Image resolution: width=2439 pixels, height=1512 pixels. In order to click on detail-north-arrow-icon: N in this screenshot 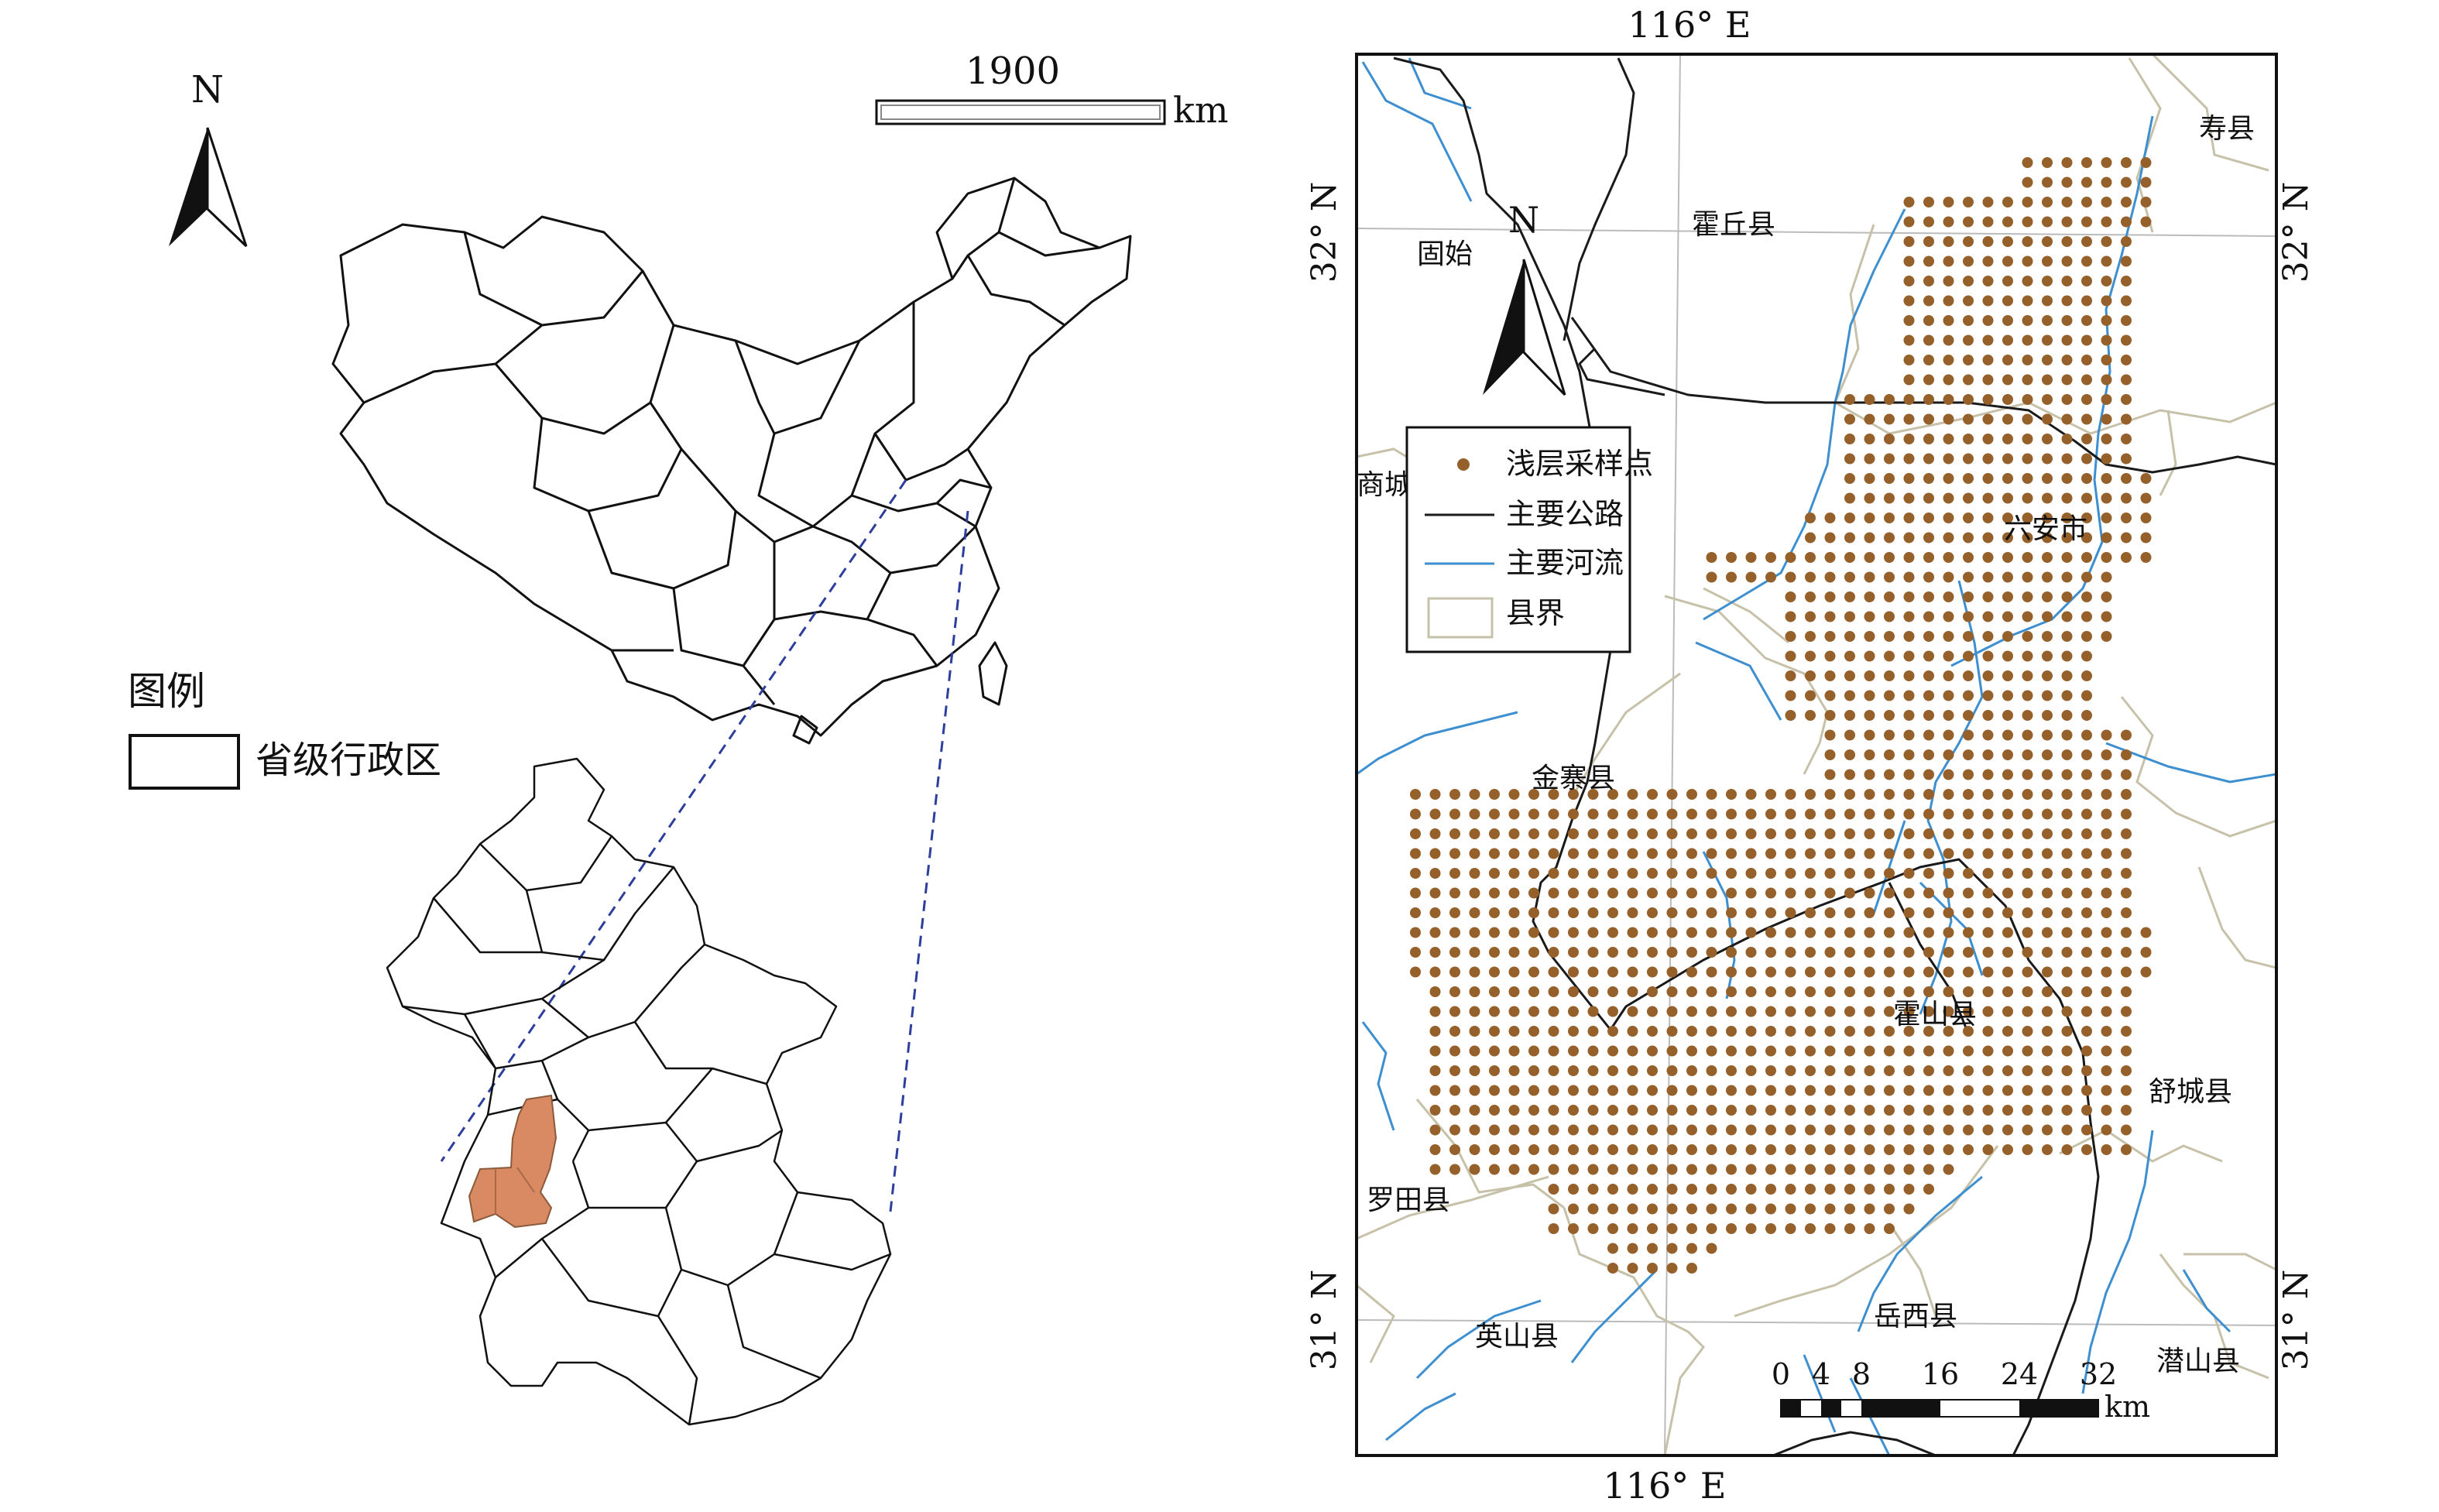, I will do `click(1524, 297)`.